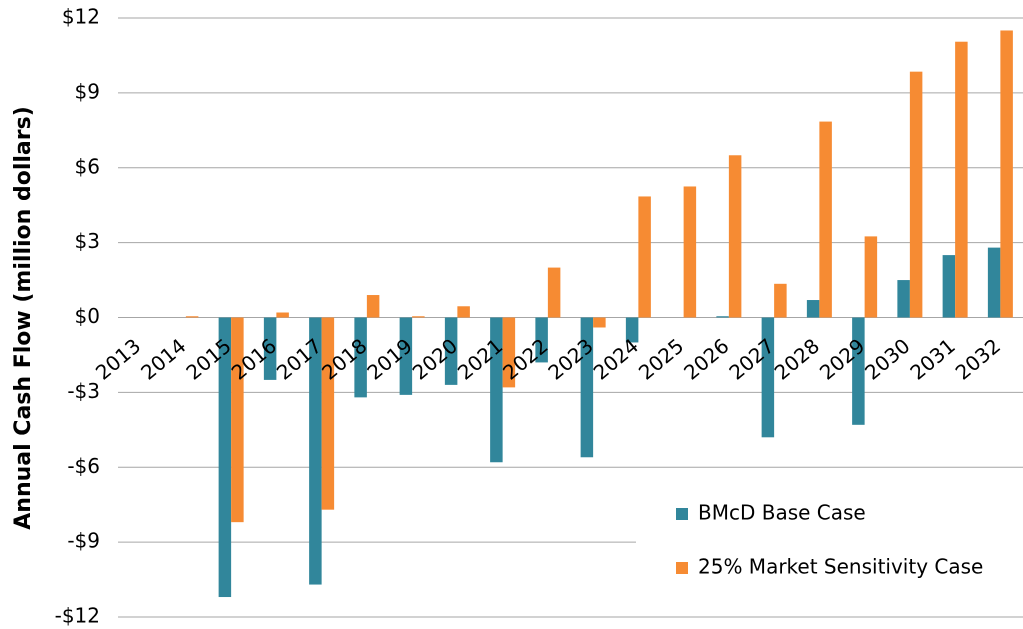 The image size is (1023, 629). Describe the element at coordinates (163, 359) in the screenshot. I see `x-tick-label: 2014` at that location.